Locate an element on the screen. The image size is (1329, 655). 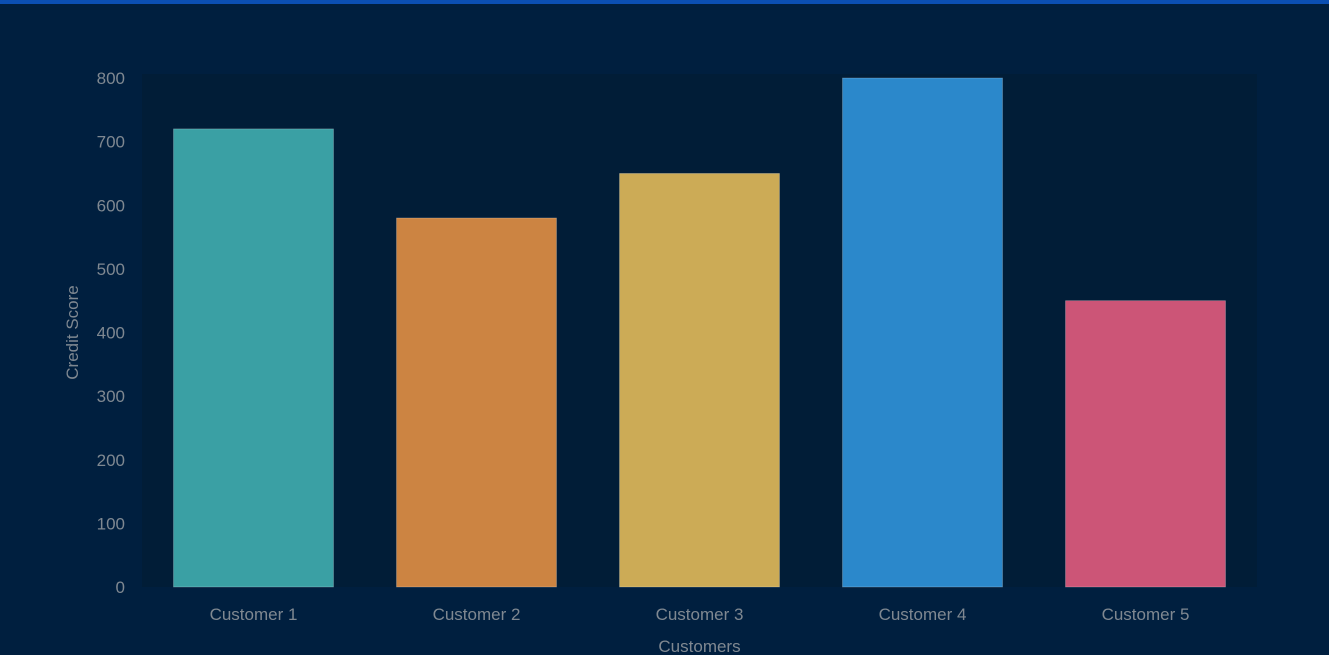
y-tick-label: 500 is located at coordinates (111, 269).